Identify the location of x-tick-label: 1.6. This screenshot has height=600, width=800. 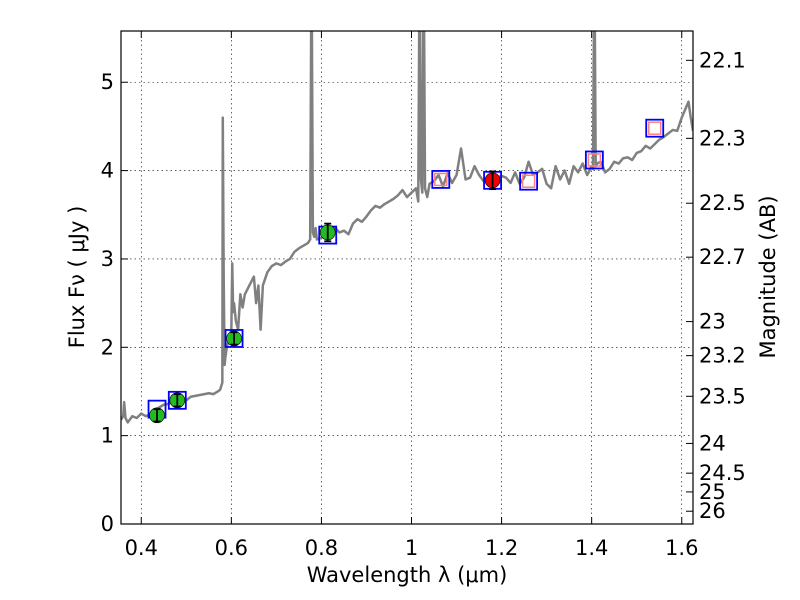
(681, 548).